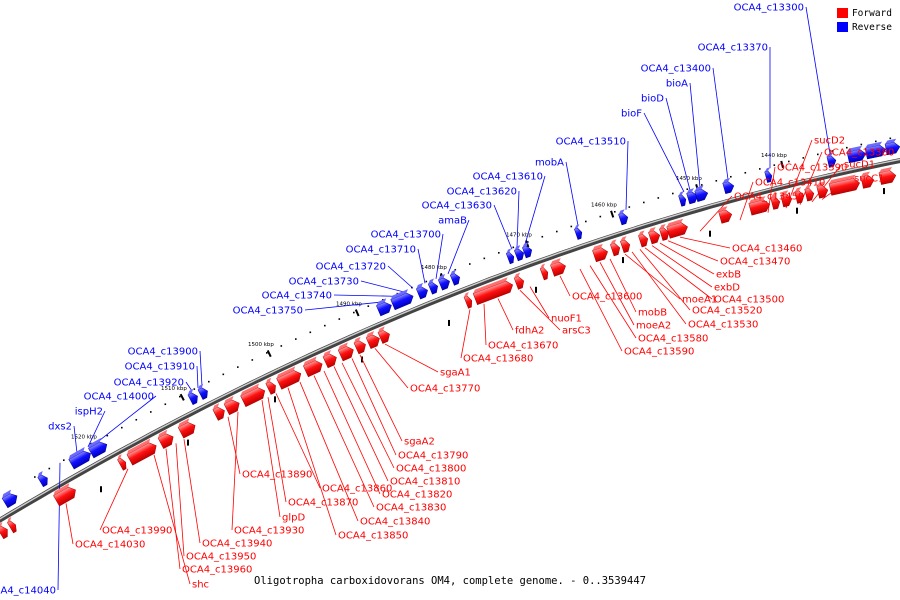 The image size is (900, 600). Describe the element at coordinates (871, 13) in the screenshot. I see `legend-label-forward: Forward` at that location.